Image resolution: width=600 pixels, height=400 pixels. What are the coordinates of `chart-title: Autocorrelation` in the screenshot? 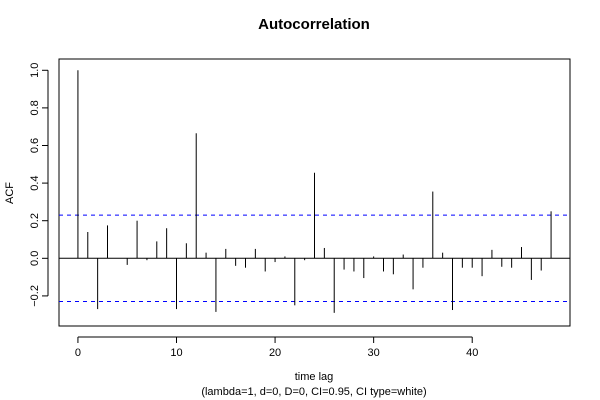 It's located at (314, 24).